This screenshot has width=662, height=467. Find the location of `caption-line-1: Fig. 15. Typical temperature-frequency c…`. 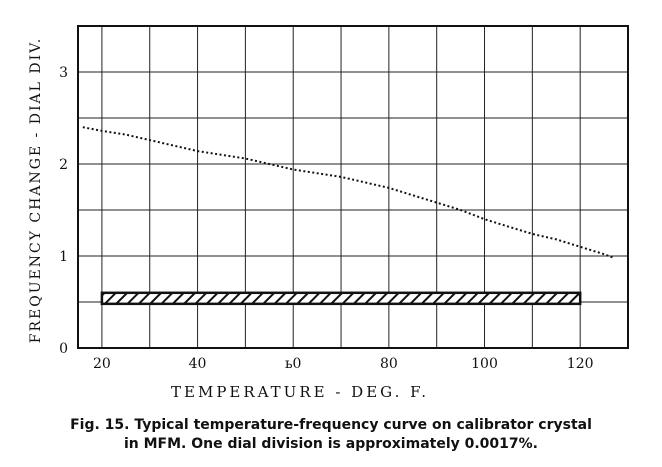

caption-line-1: Fig. 15. Typical temperature-frequency c… is located at coordinates (331, 425).